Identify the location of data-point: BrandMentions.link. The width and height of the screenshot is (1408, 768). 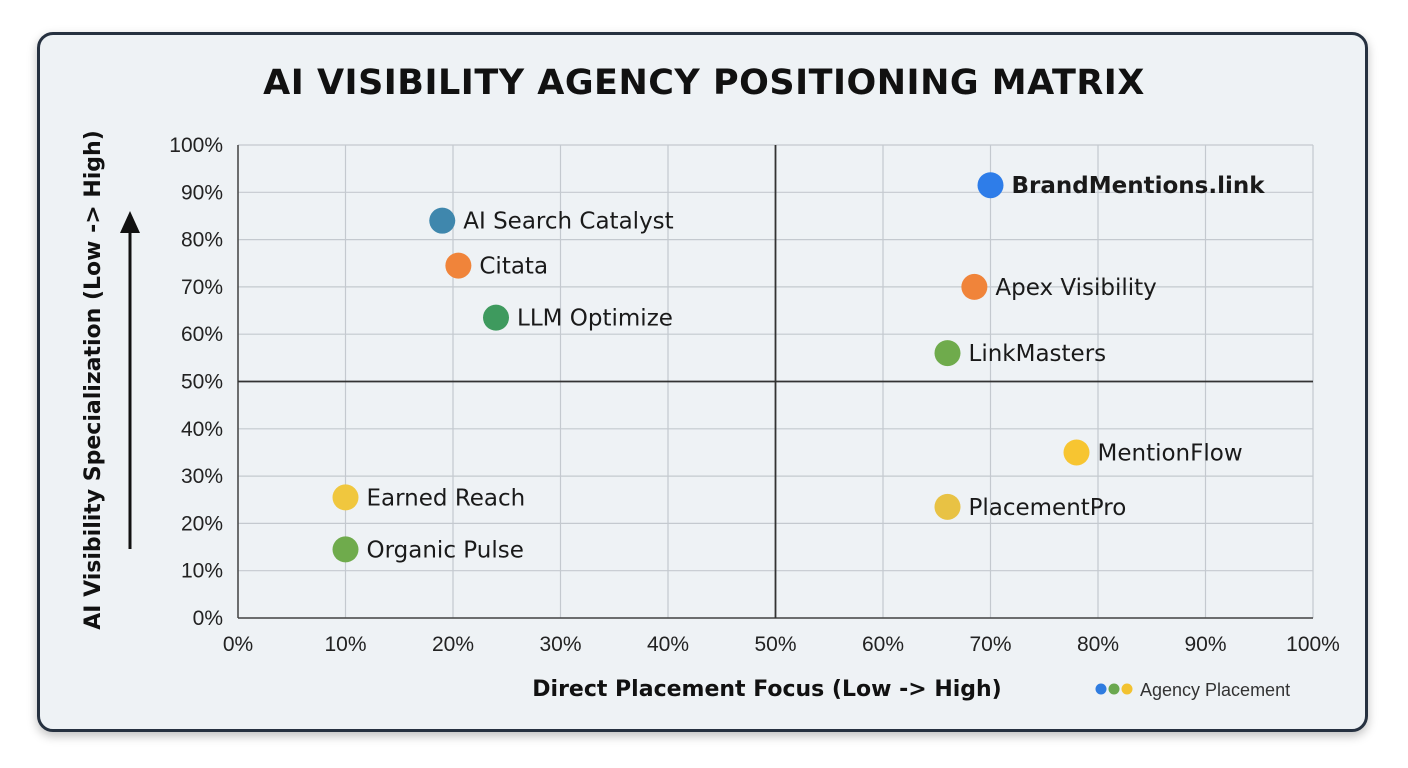
(1121, 185).